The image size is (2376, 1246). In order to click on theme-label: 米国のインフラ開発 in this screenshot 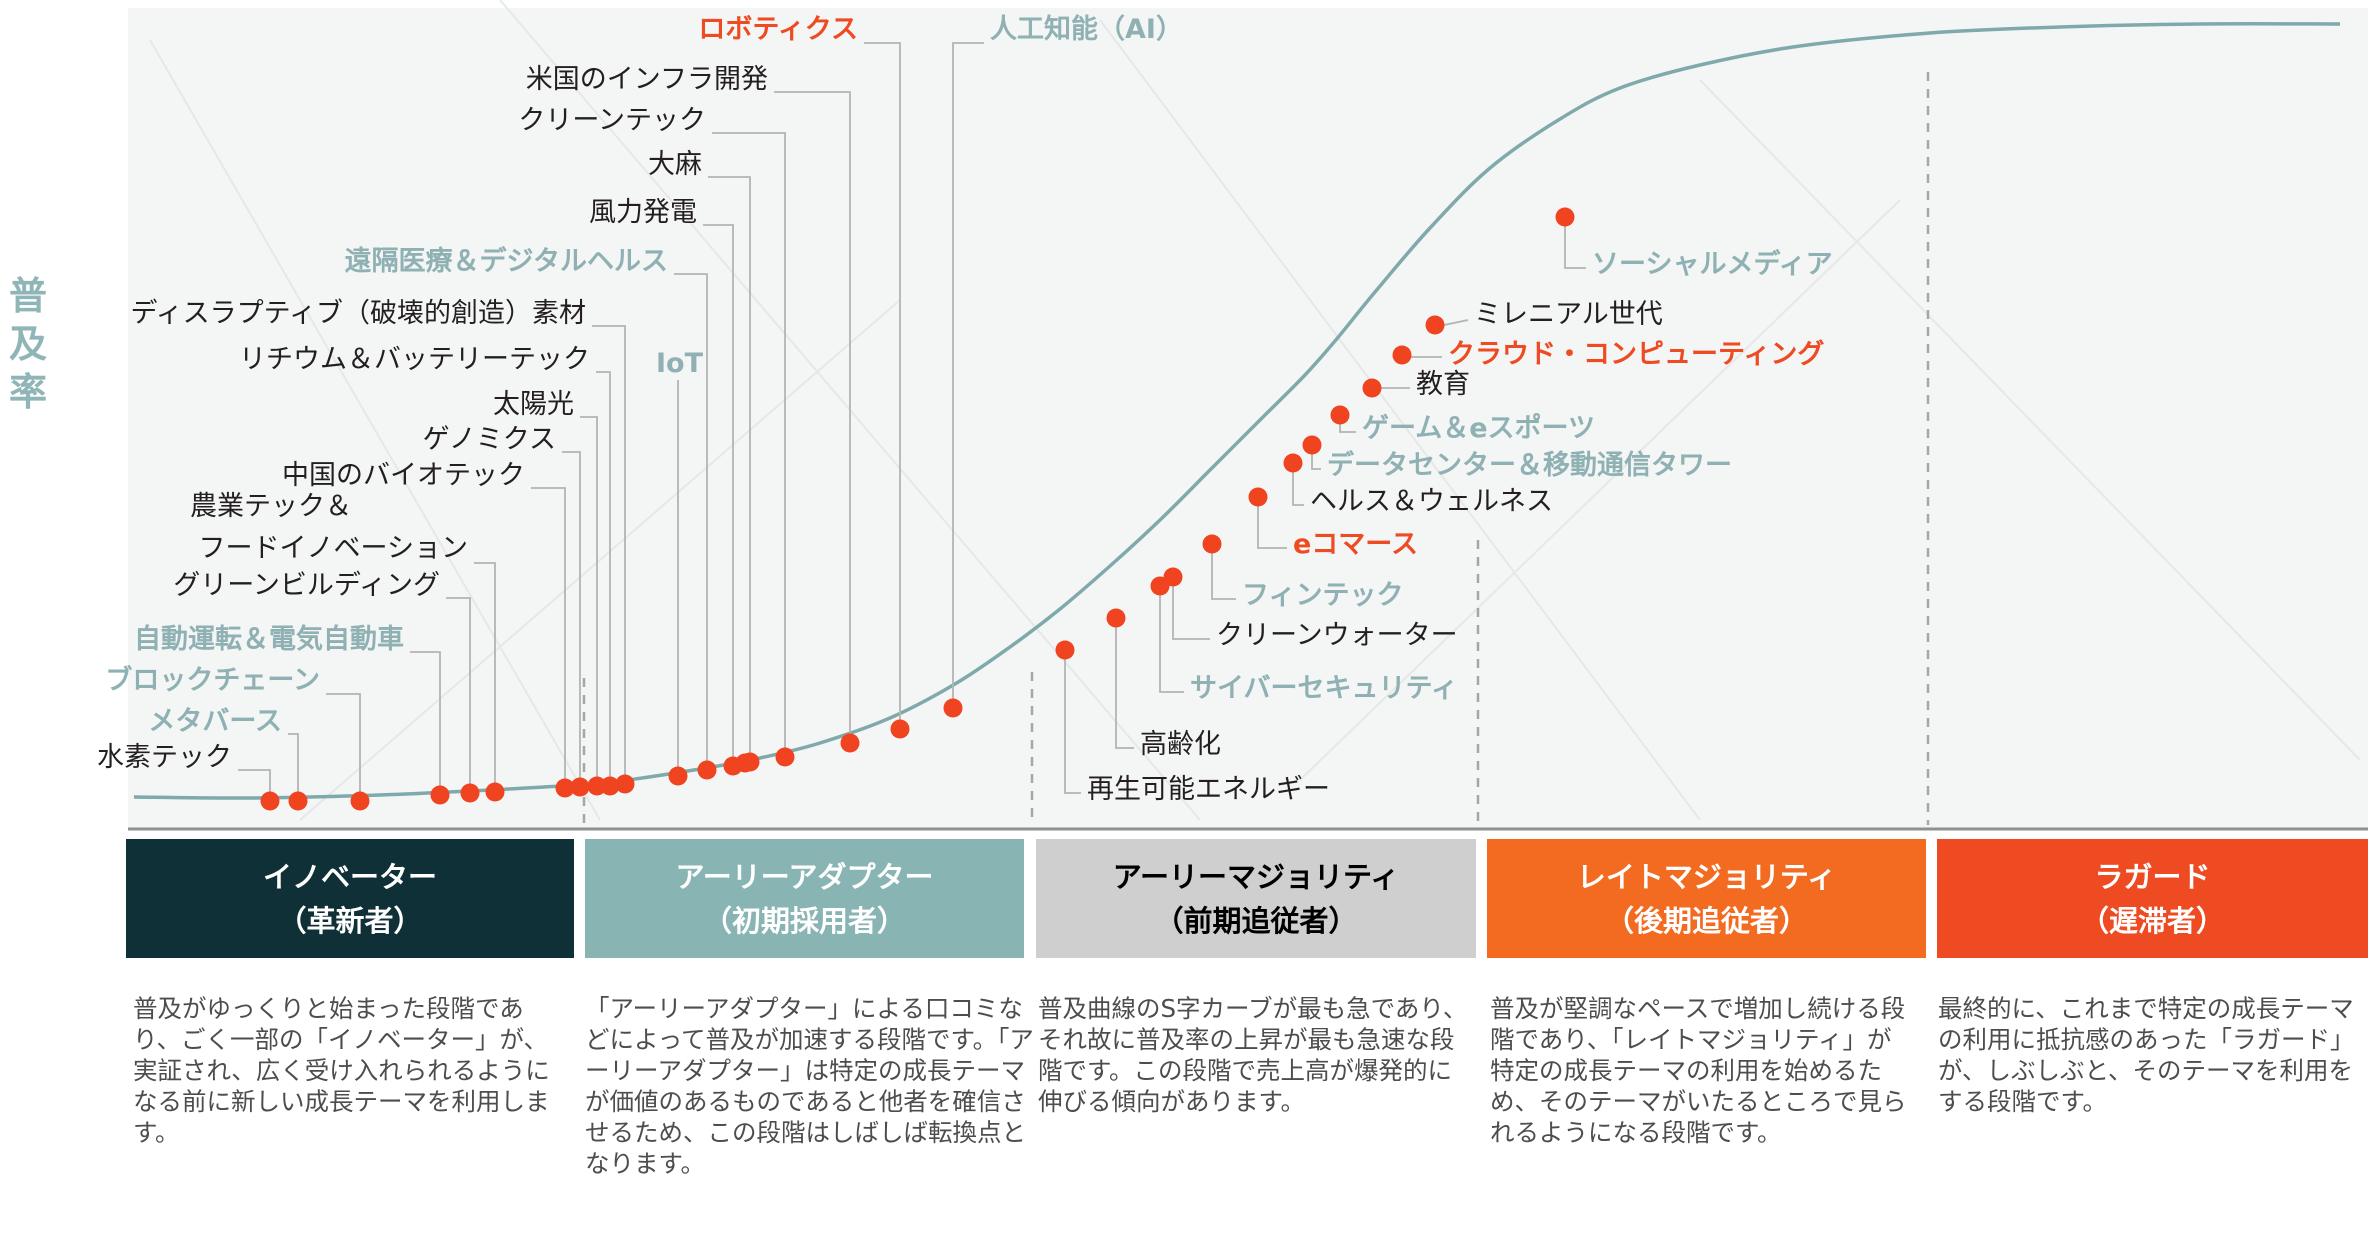, I will do `click(647, 79)`.